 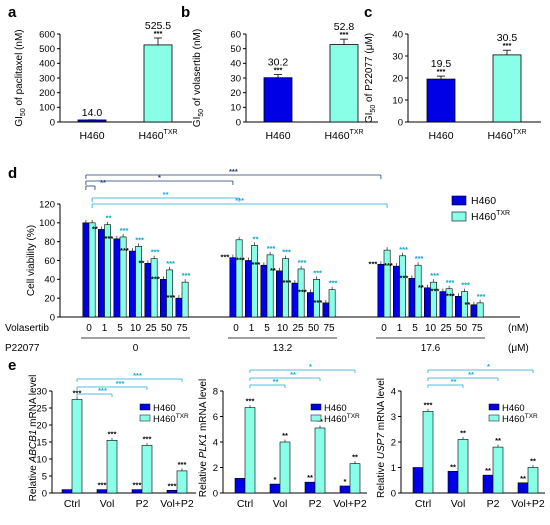 What do you see at coordinates (164, 419) in the screenshot?
I see `legend-label-text: H460` at bounding box center [164, 419].